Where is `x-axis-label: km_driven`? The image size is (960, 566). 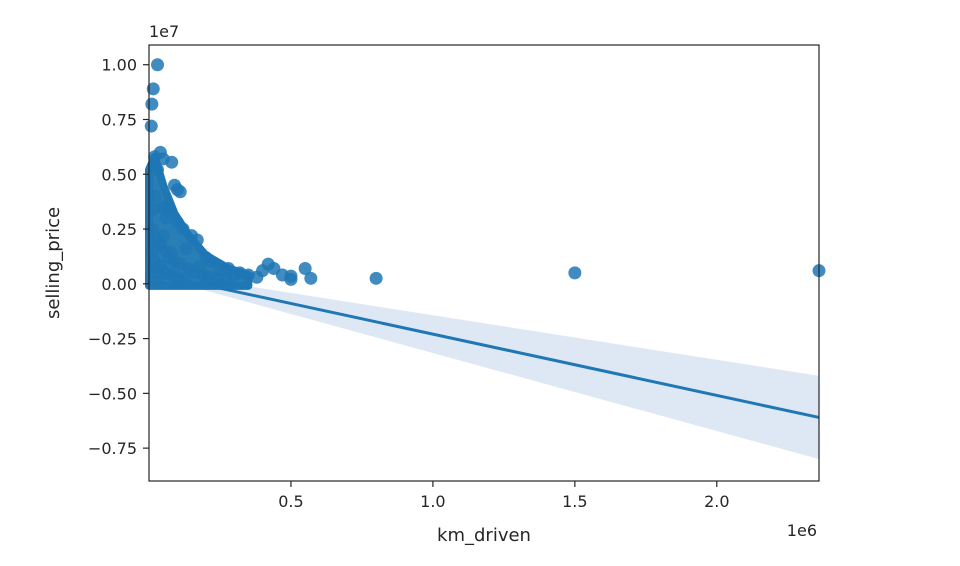 x-axis-label: km_driven is located at coordinates (484, 535).